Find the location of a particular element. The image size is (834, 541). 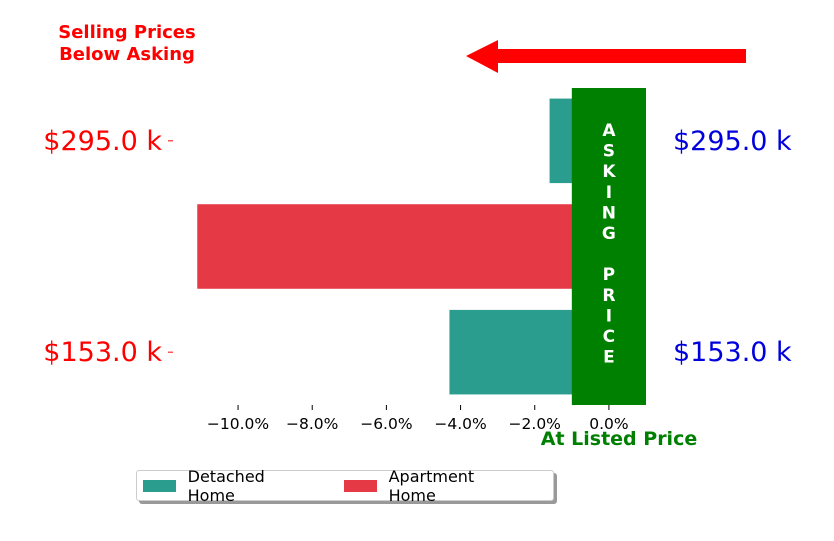

asking-letter: E is located at coordinates (609, 358).